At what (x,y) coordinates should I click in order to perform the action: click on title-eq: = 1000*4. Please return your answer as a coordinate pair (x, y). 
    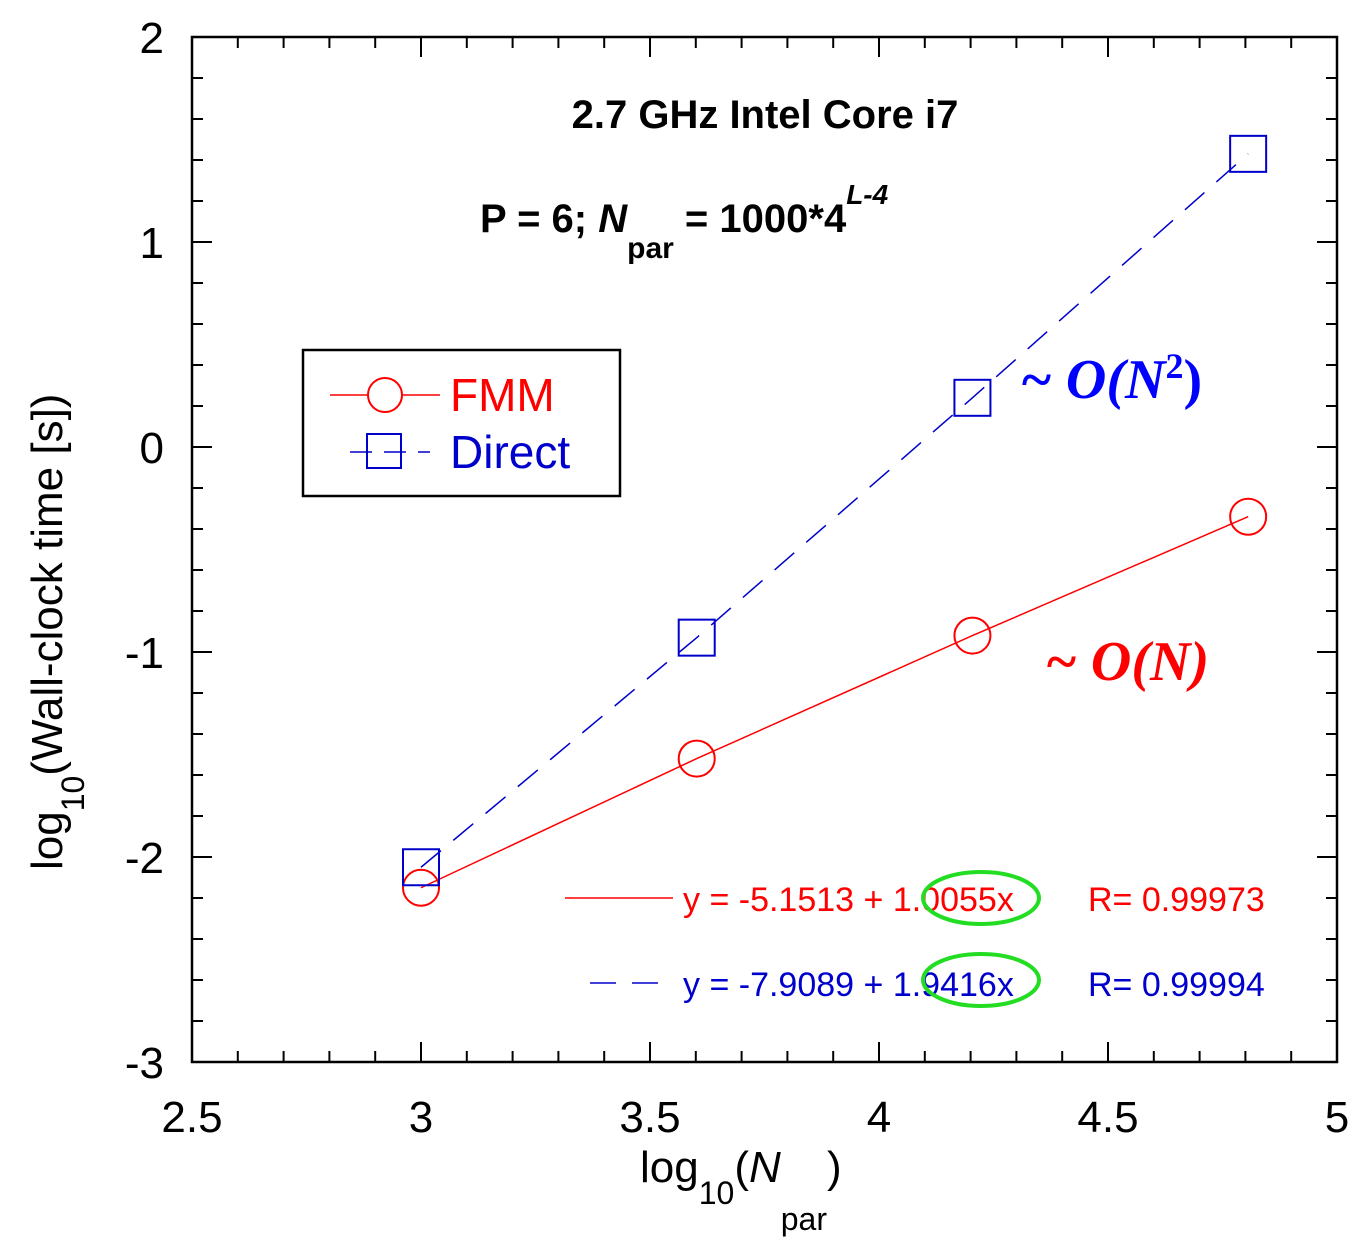
    Looking at the image, I should click on (760, 219).